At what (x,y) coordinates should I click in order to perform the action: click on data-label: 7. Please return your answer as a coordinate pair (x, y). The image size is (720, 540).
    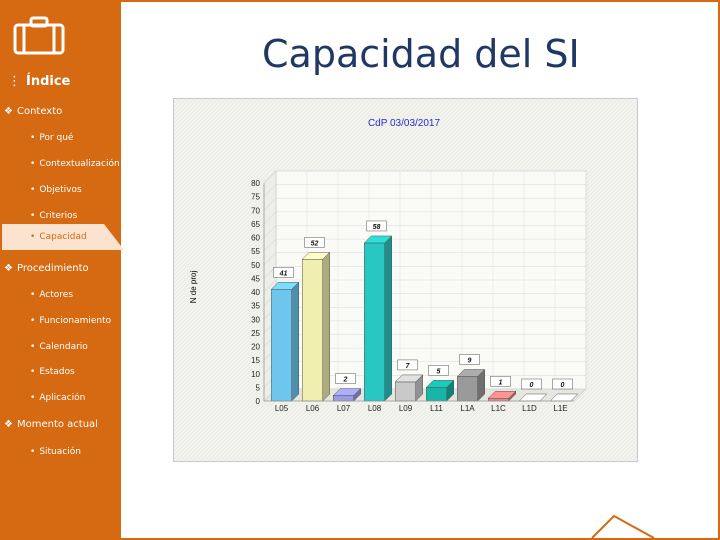
    Looking at the image, I should click on (408, 366).